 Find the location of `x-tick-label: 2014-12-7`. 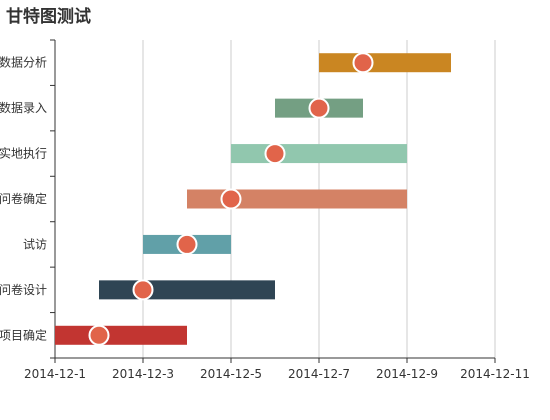

x-tick-label: 2014-12-7 is located at coordinates (319, 374).